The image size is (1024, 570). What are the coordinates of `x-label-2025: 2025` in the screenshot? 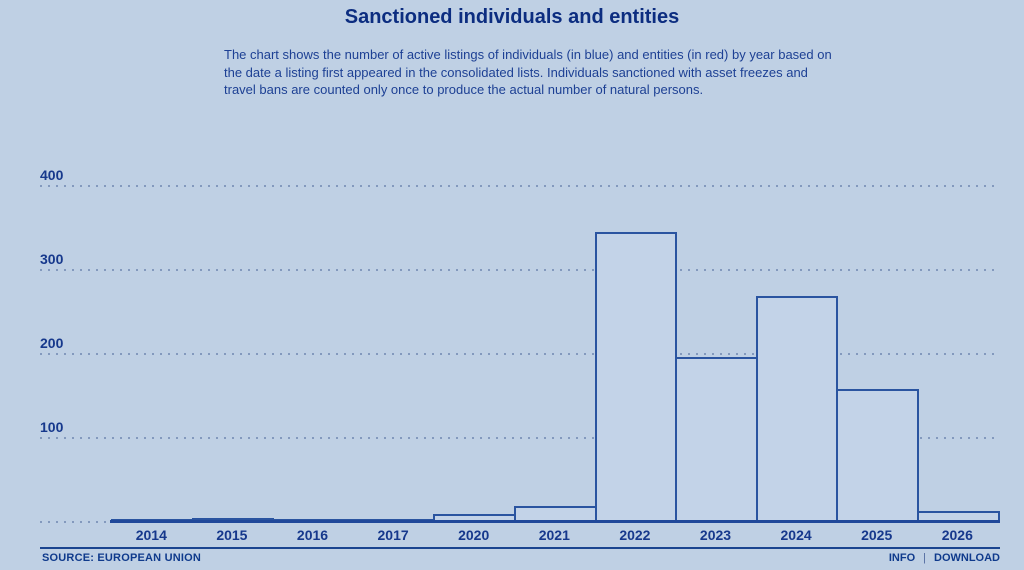 It's located at (877, 535).